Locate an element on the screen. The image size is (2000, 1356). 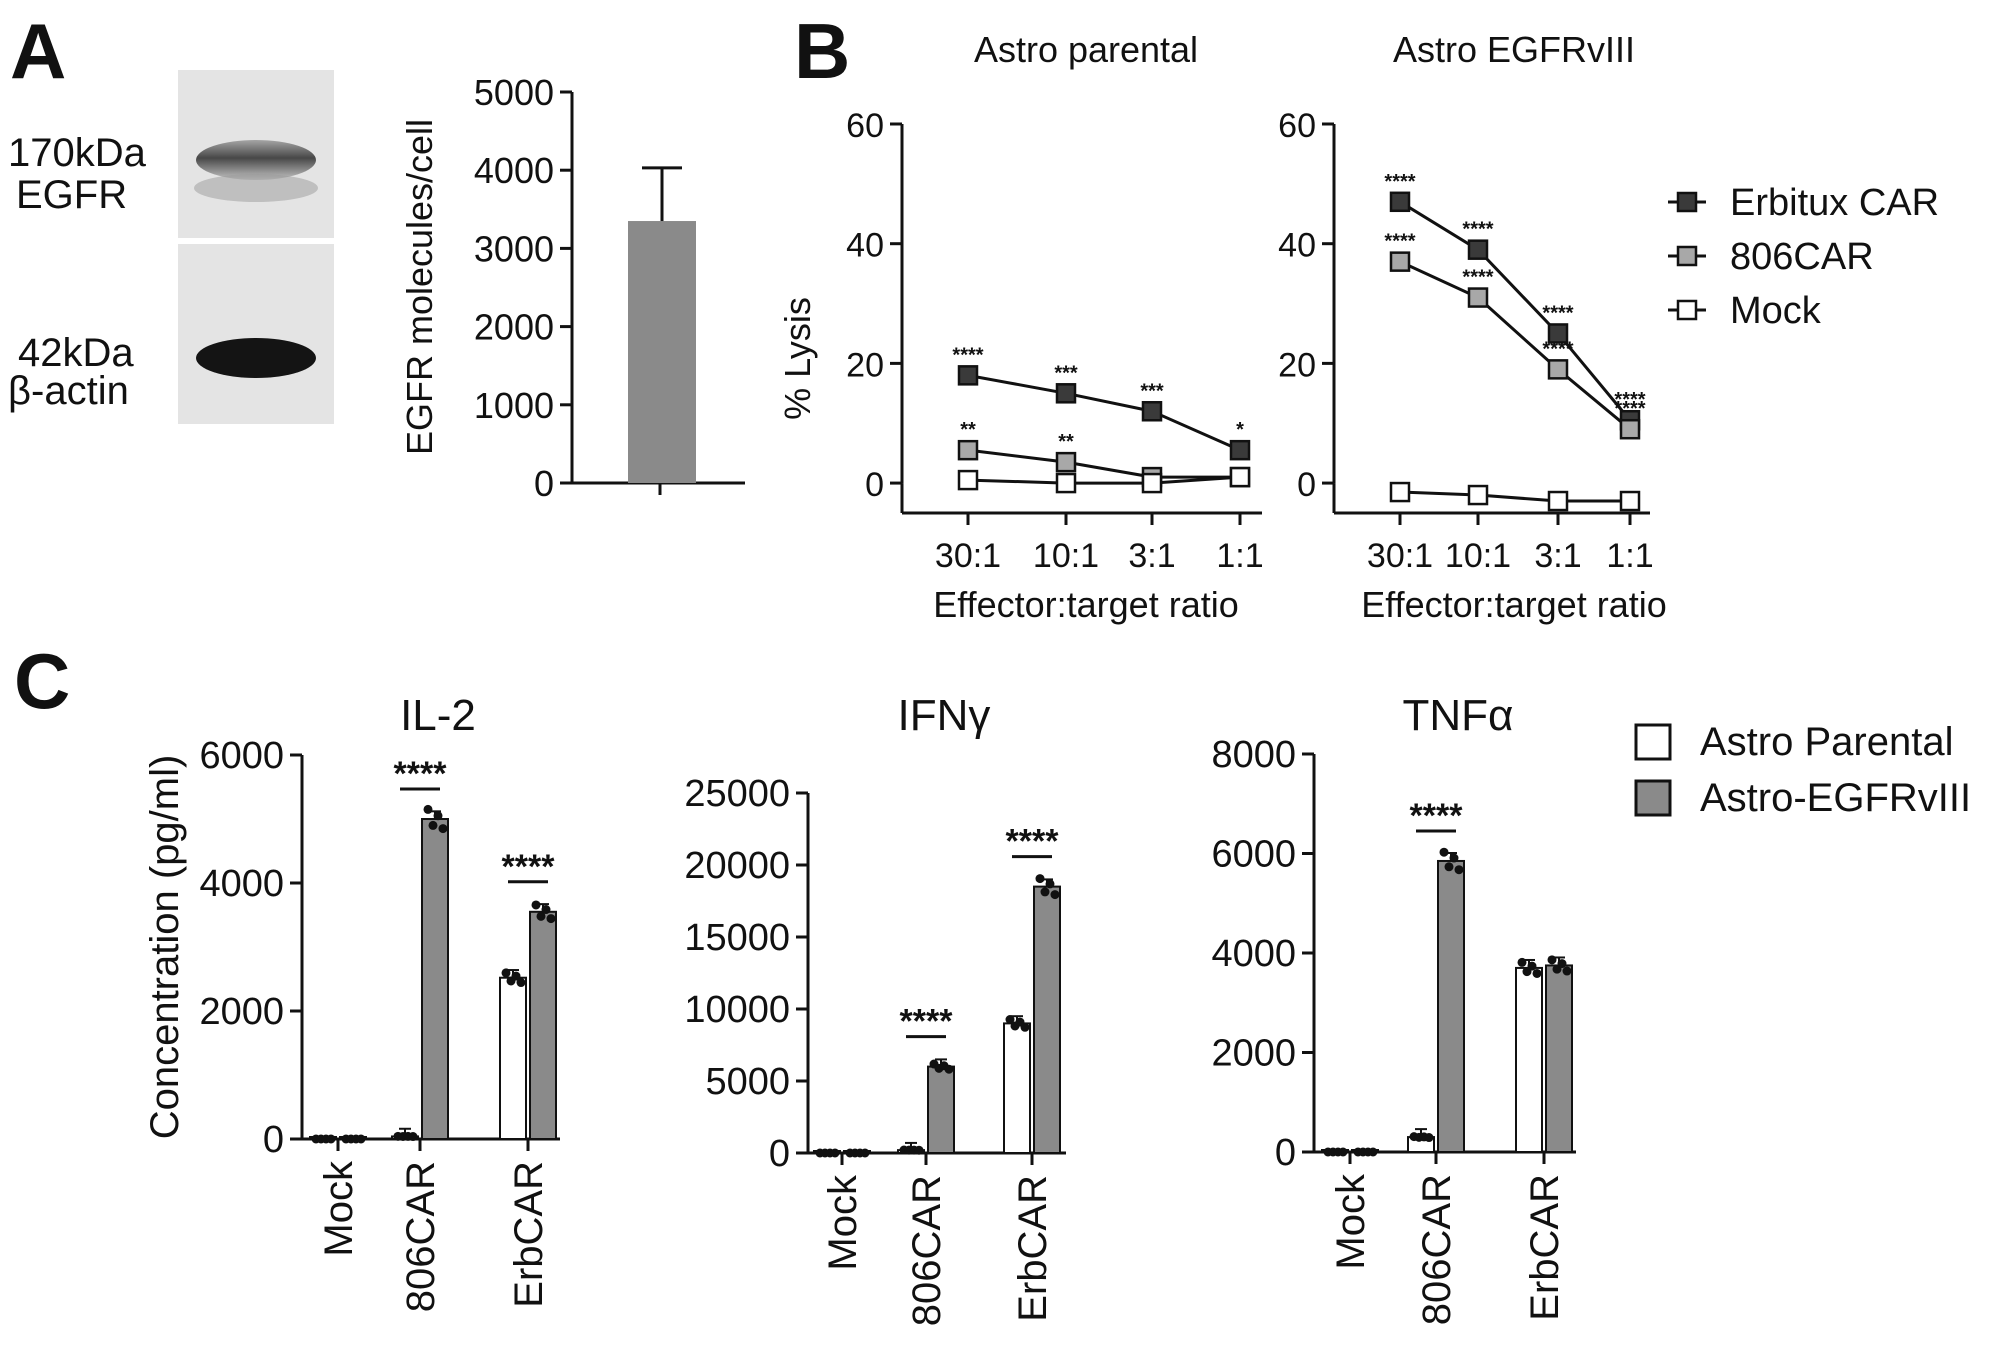
y-tick-label: 6000 is located at coordinates (241, 756).